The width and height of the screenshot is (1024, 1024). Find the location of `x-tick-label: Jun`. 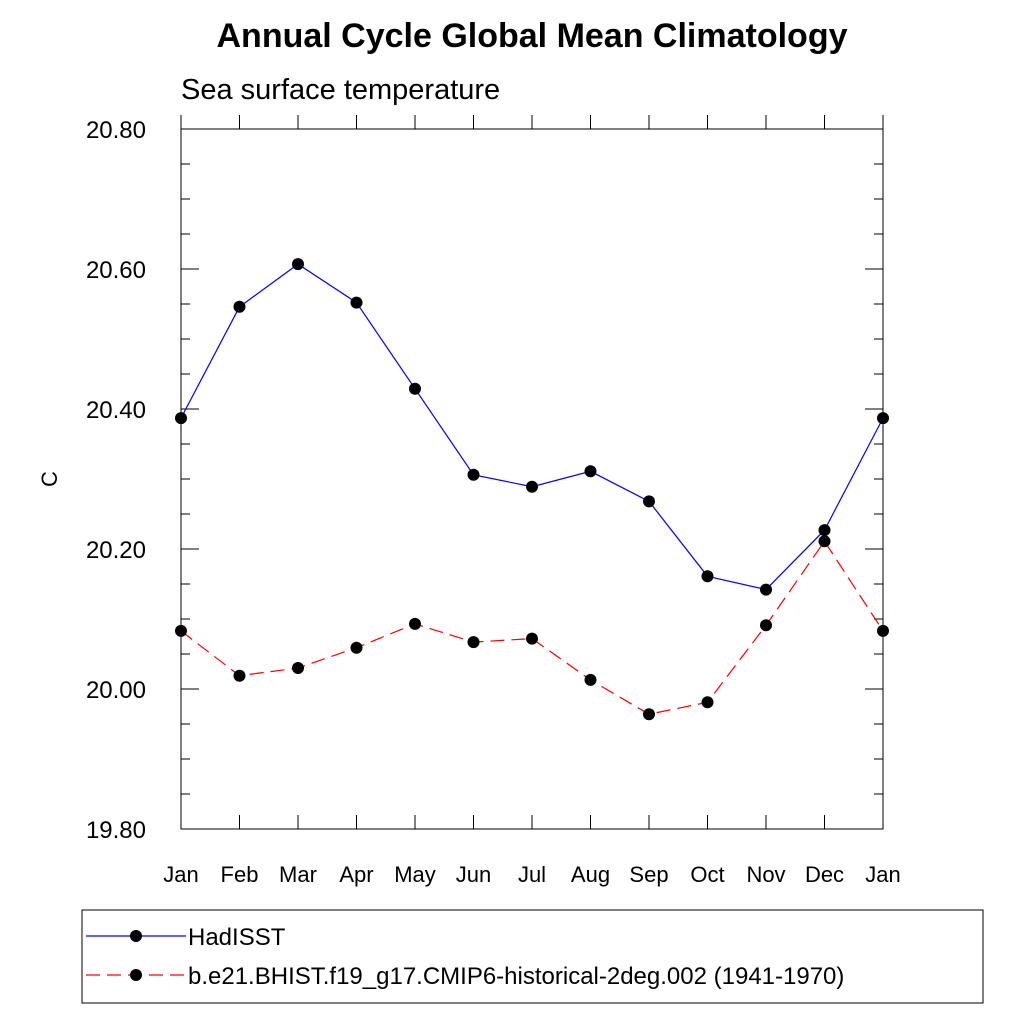

x-tick-label: Jun is located at coordinates (473, 874).